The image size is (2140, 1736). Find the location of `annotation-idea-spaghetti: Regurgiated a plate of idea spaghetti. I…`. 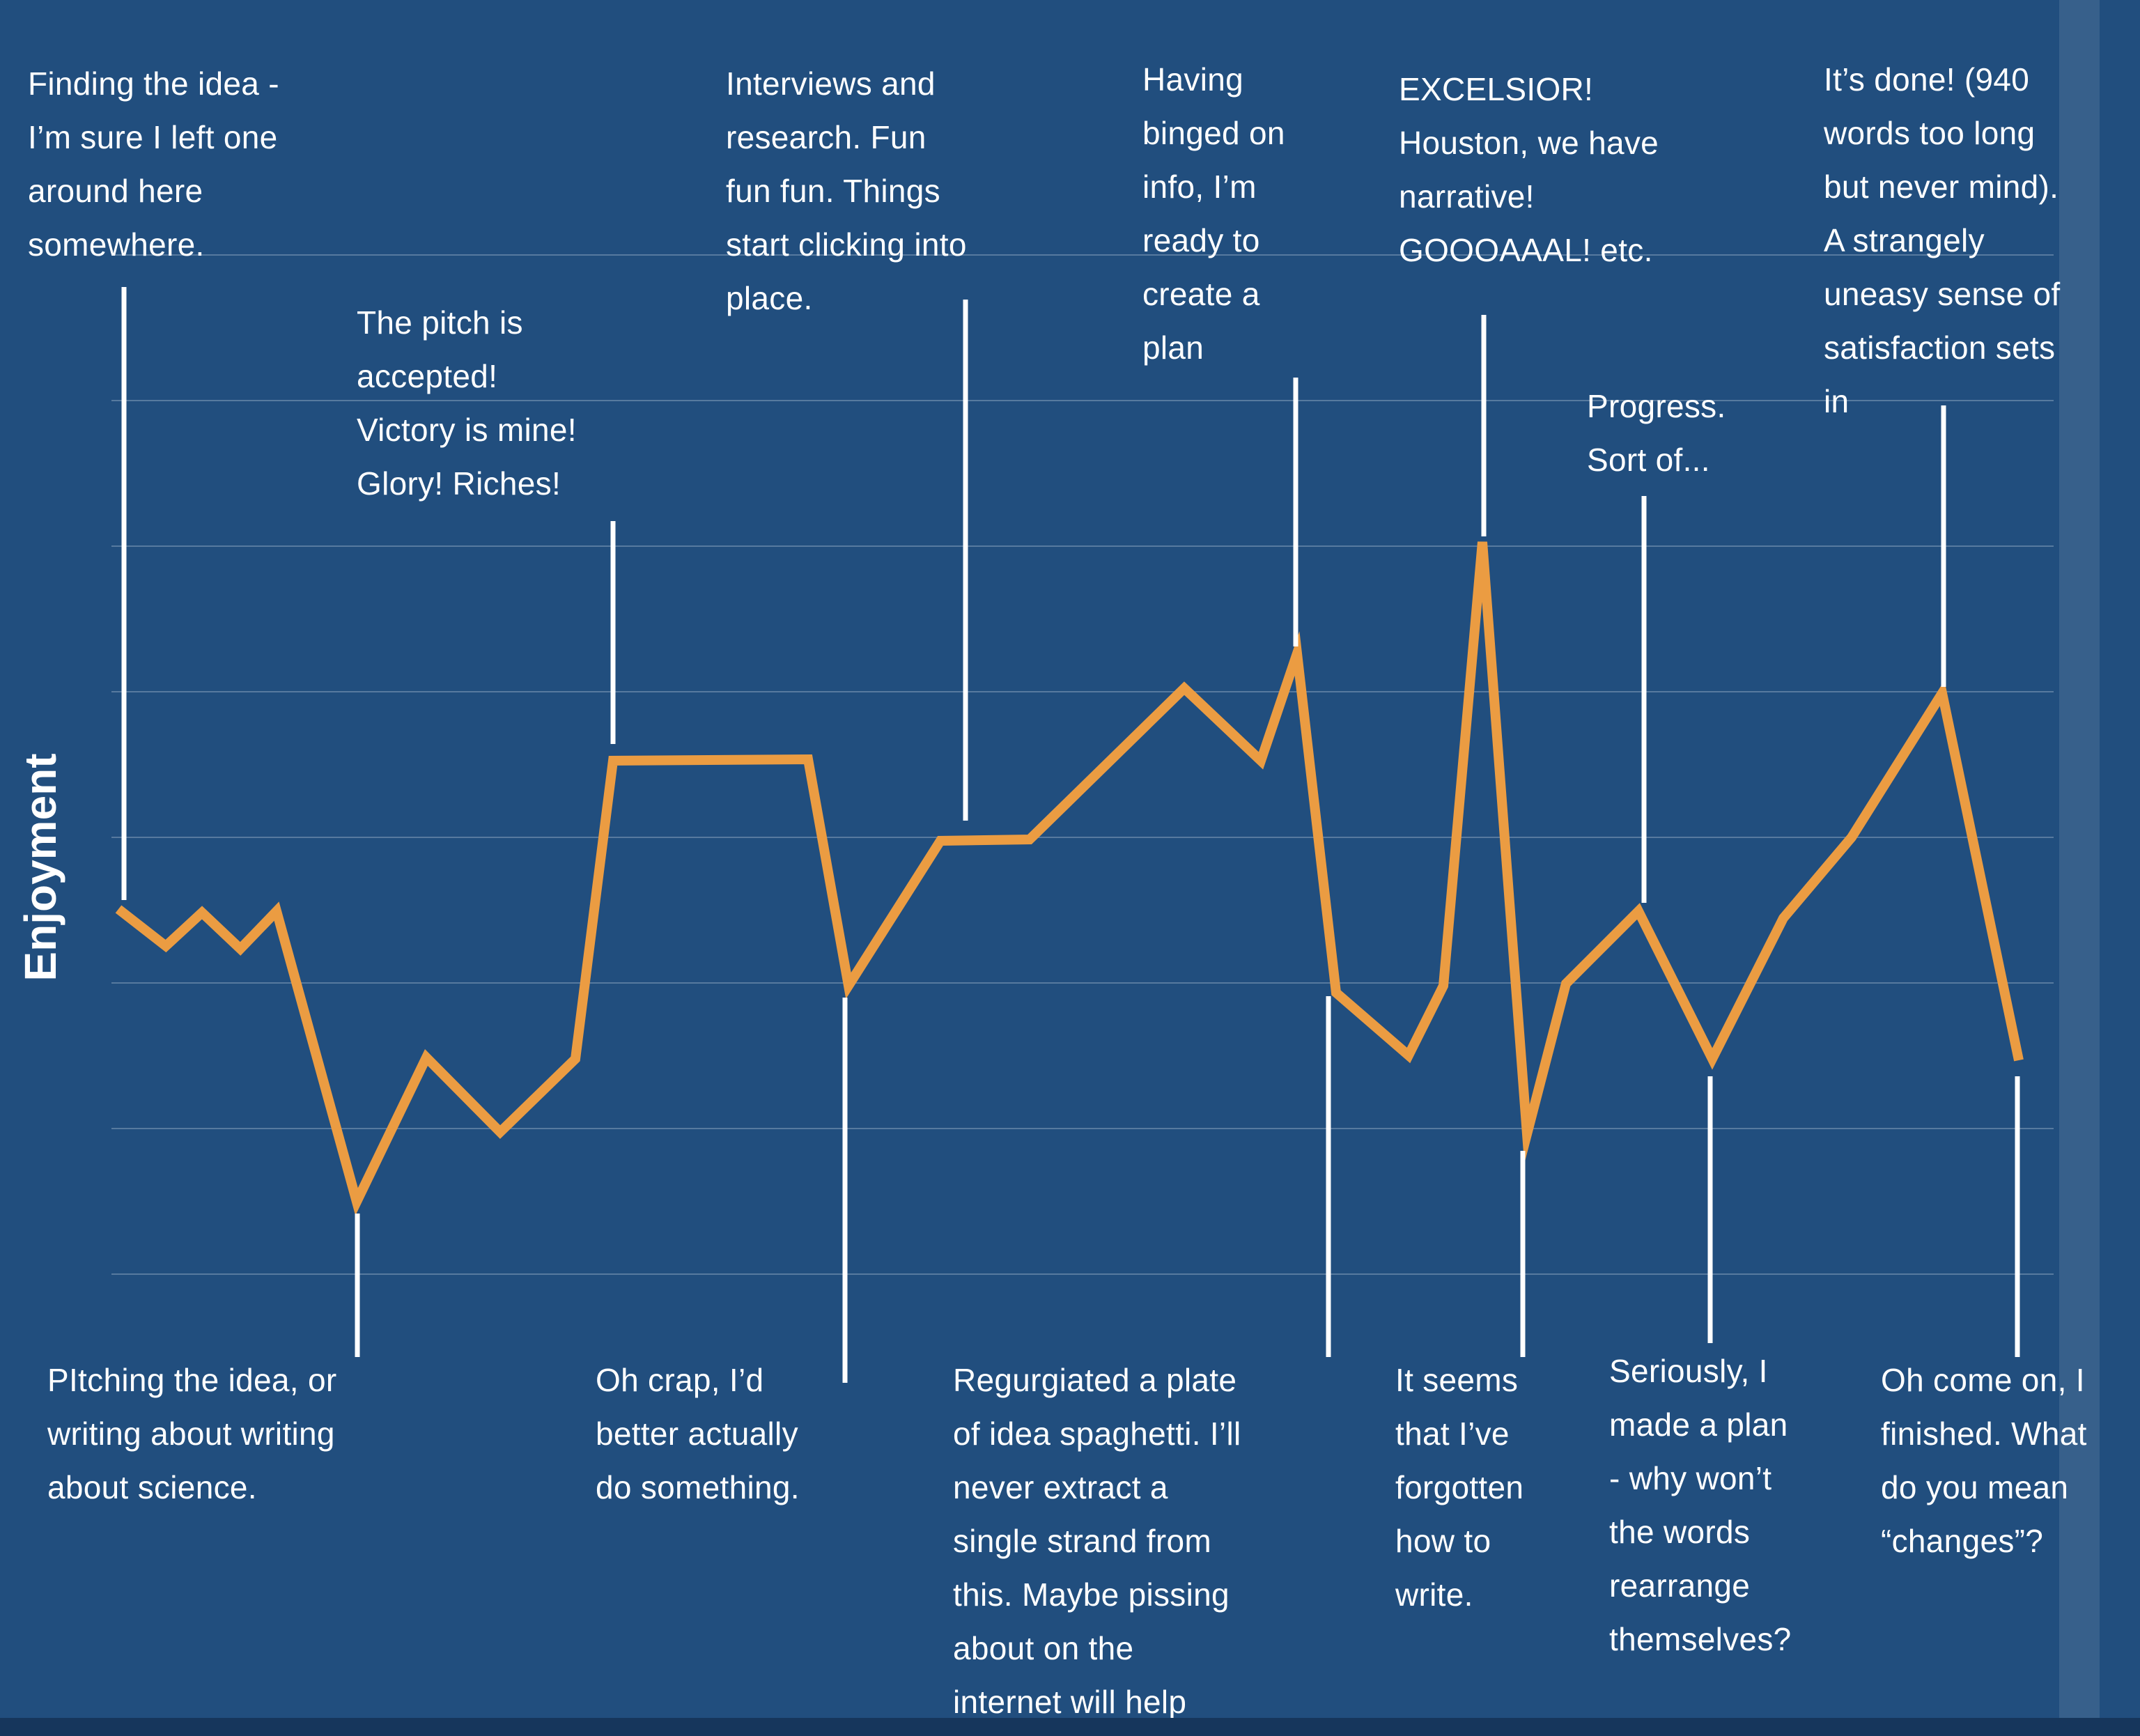

annotation-idea-spaghetti: Regurgiated a plate of idea spaghetti. I… is located at coordinates (1097, 1541).